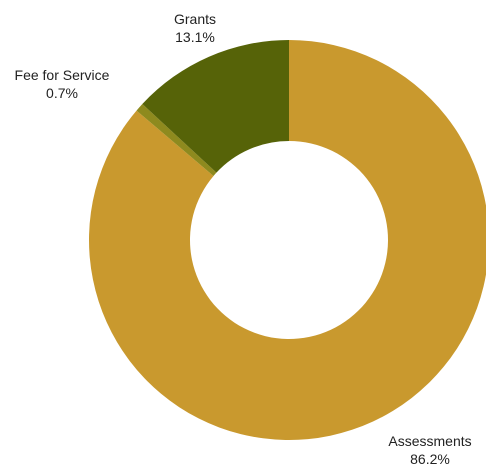 The image size is (486, 470). I want to click on label-fee-for-service-value: 0.7%, so click(62, 93).